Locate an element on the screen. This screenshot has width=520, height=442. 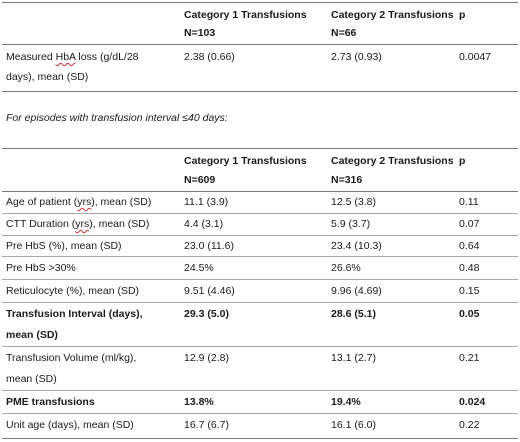
table2-row-value-category1: 12.9 (2.8) is located at coordinates (206, 358).